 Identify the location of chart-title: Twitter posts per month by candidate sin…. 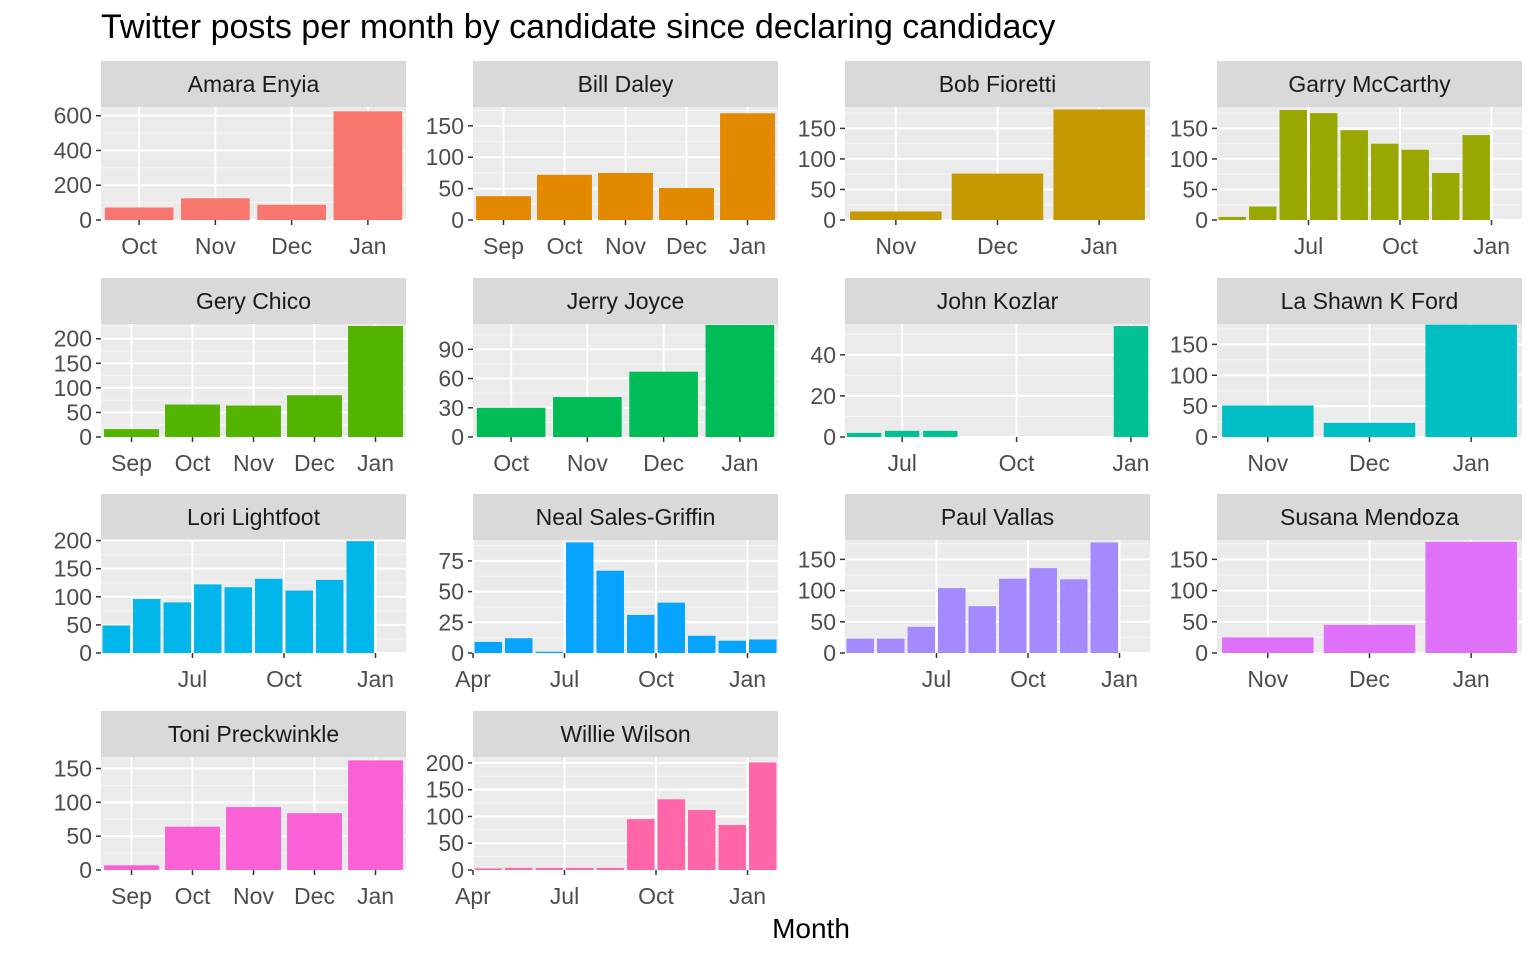
(578, 27).